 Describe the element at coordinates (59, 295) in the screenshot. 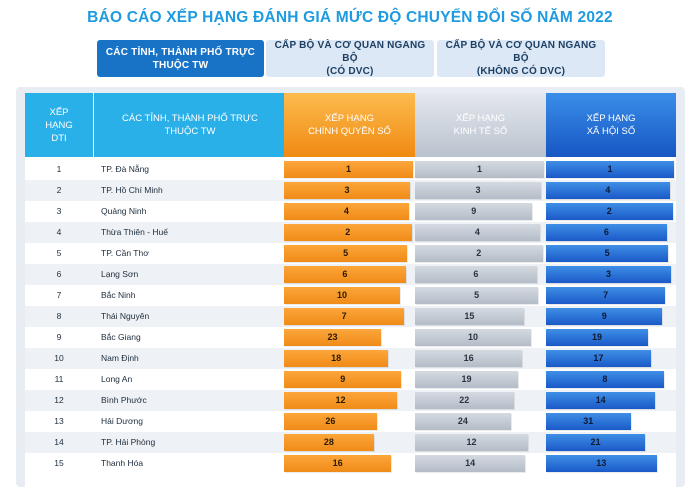

I see `dti-rank-cell: 7` at that location.